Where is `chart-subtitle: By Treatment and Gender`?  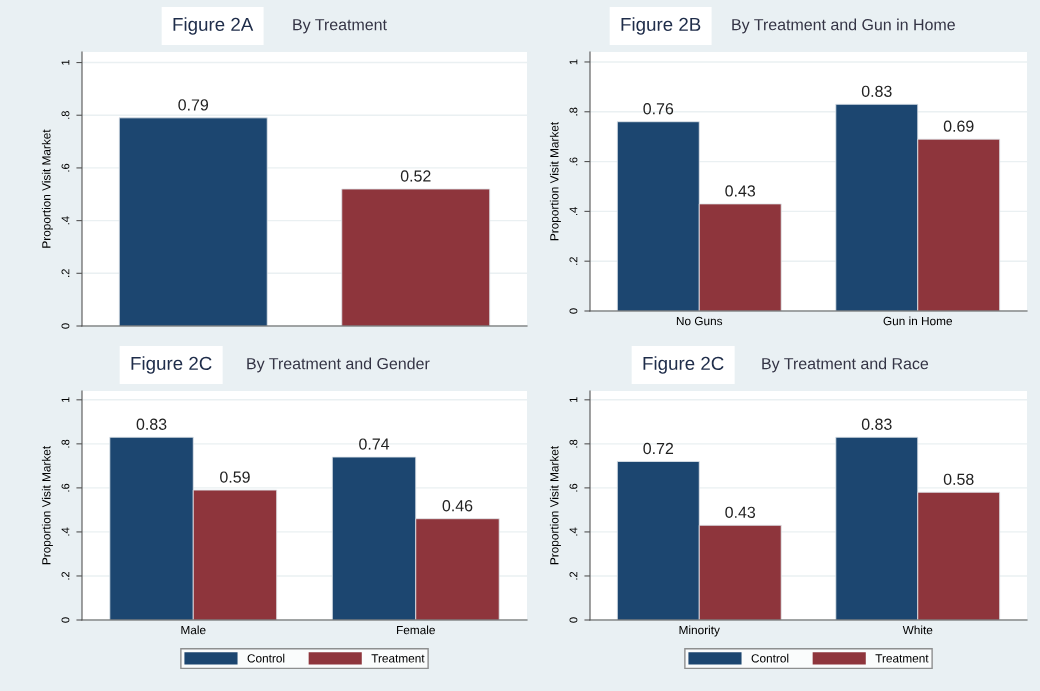
chart-subtitle: By Treatment and Gender is located at coordinates (338, 365).